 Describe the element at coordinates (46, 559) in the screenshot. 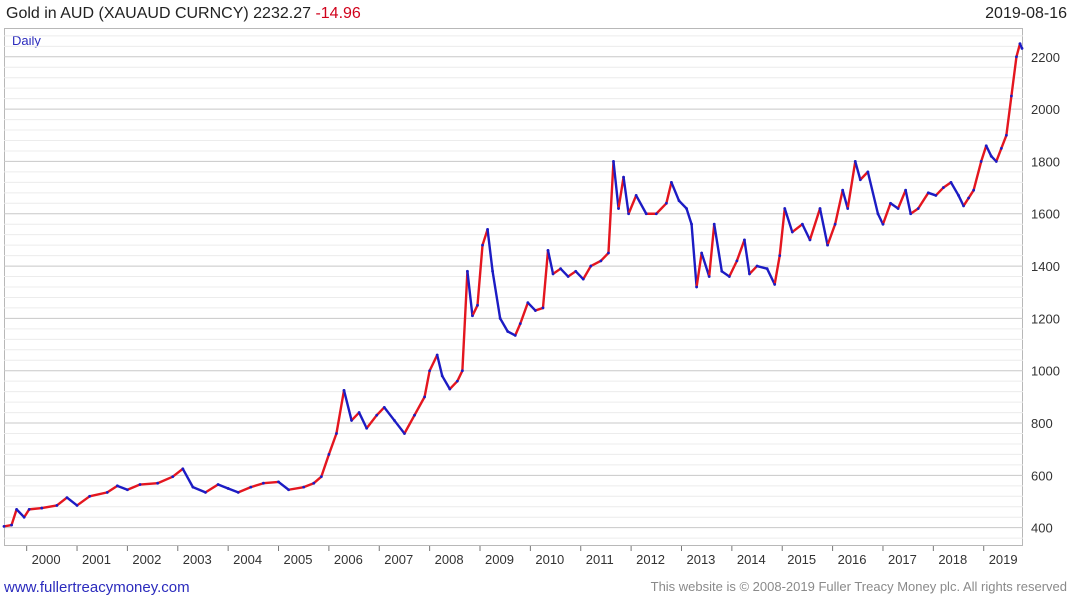

I see `x-tick-label: 2000` at that location.